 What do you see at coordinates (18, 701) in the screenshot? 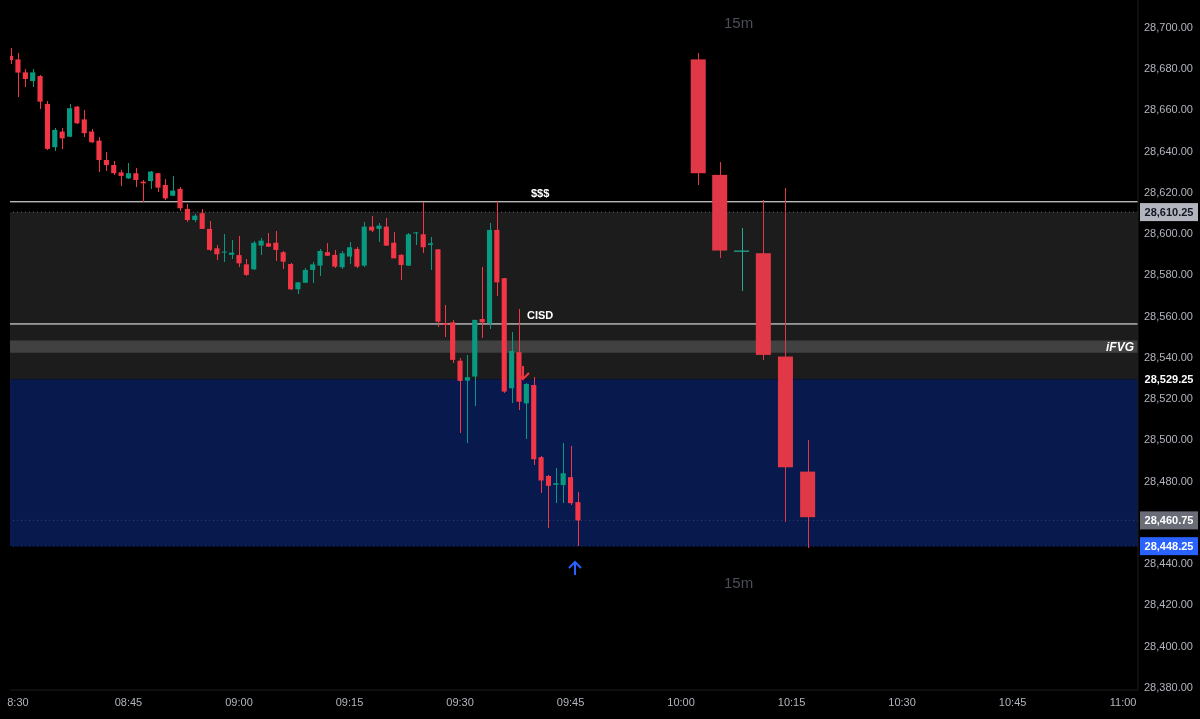
I see `x-tick-label: 8:30` at bounding box center [18, 701].